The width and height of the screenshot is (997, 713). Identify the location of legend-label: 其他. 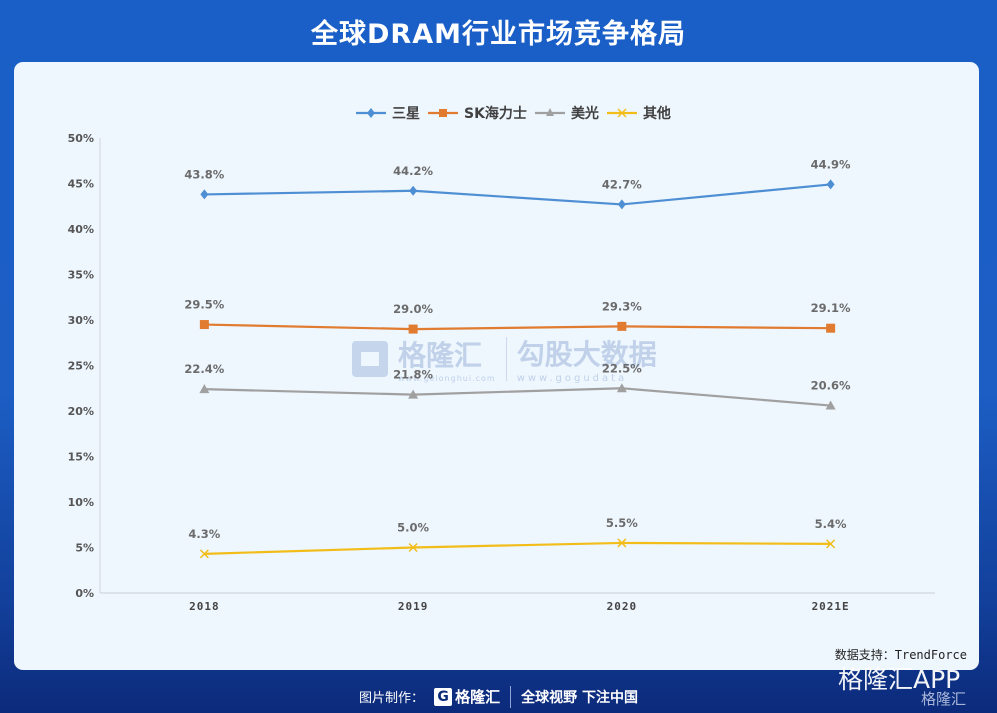
(656, 114).